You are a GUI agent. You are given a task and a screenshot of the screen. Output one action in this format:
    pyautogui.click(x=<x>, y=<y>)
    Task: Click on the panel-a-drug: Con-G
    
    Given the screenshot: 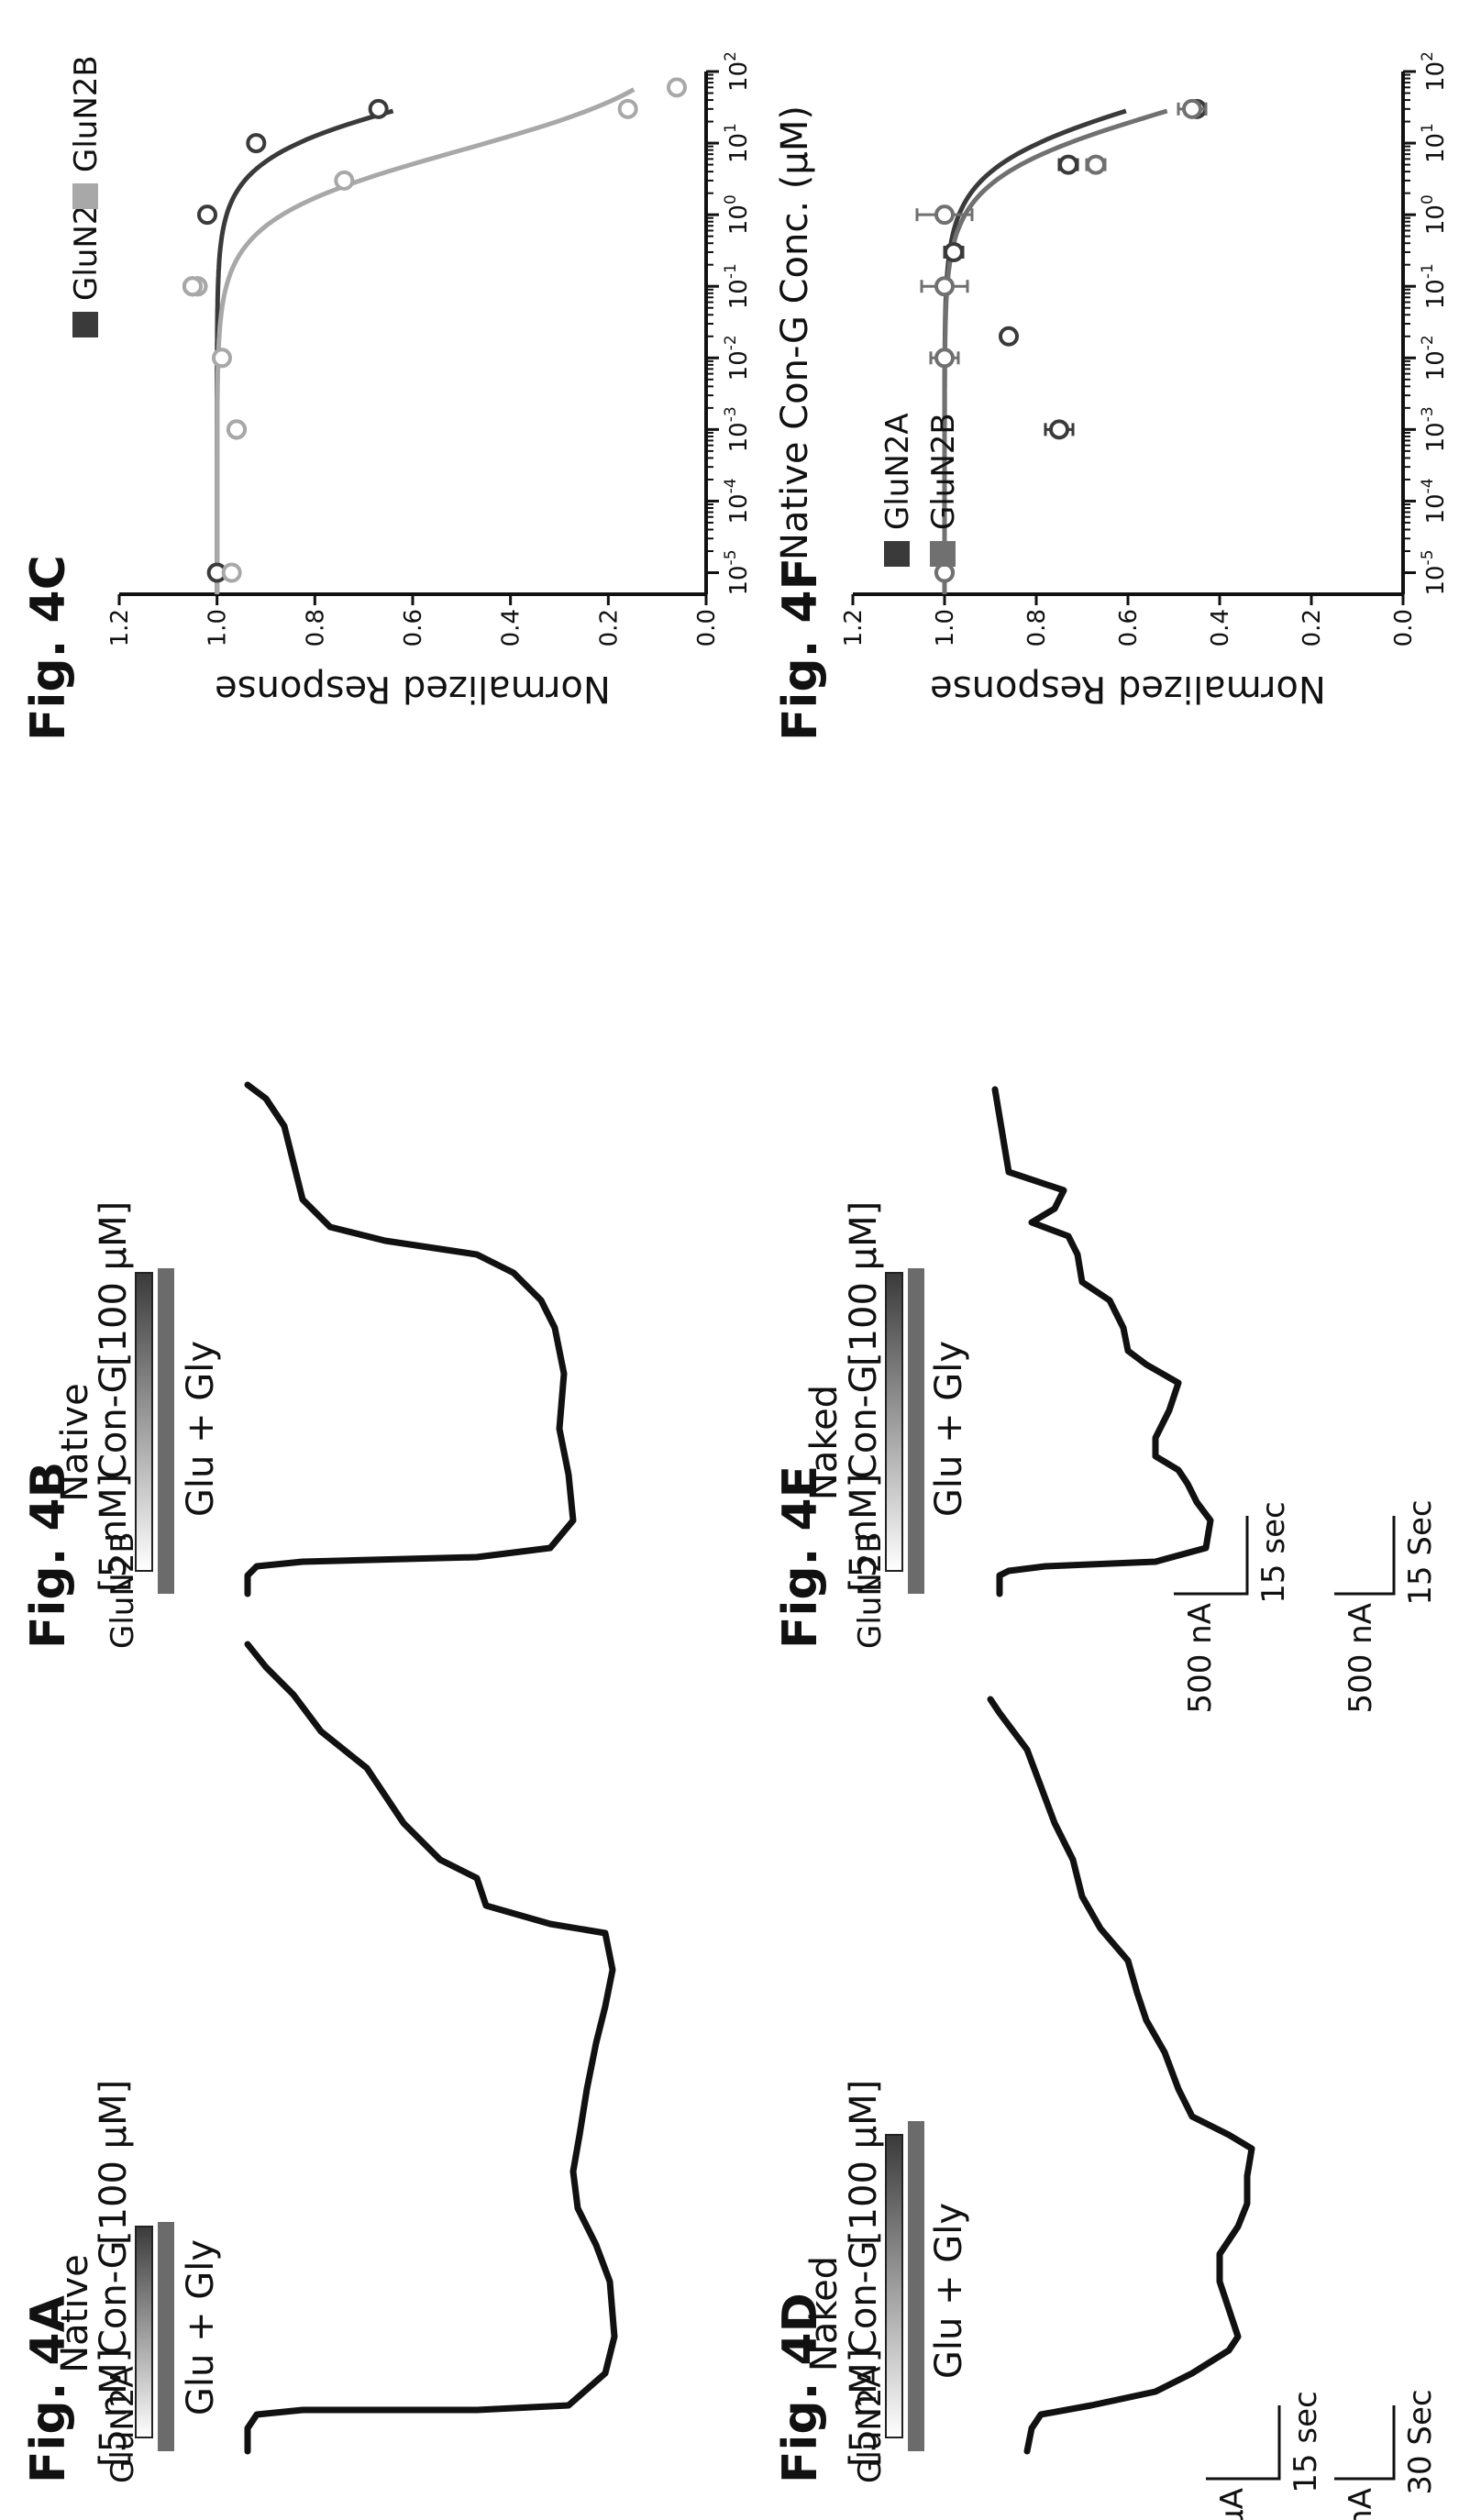 What is the action you would take?
    pyautogui.click(x=114, y=2297)
    